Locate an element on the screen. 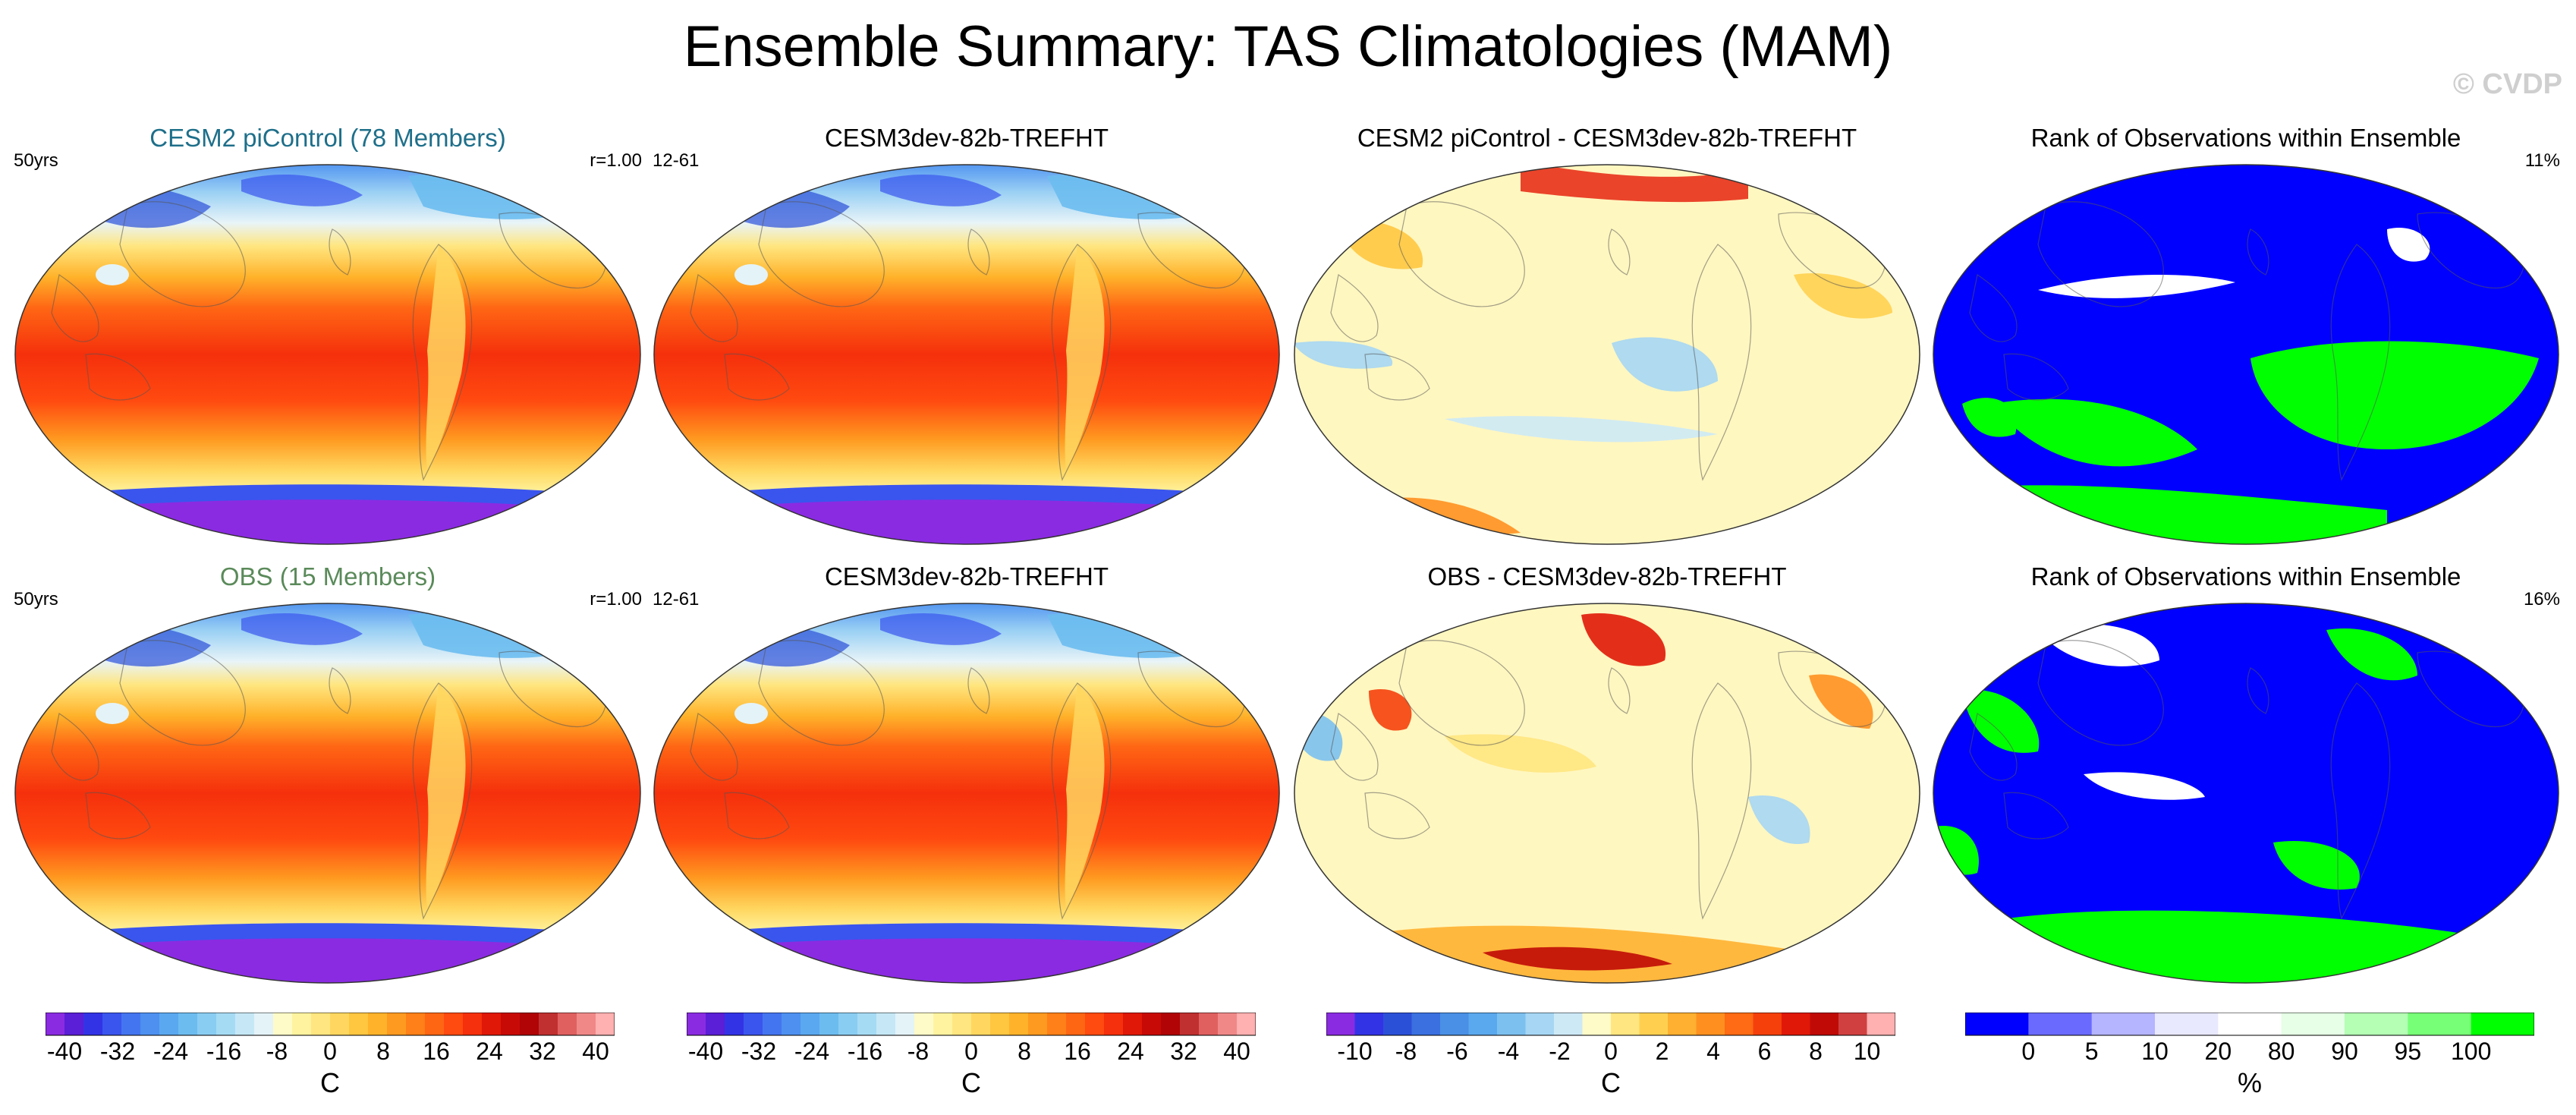  colorbar: 0 5 10 20 80 90 95 100% is located at coordinates (2249, 1055).